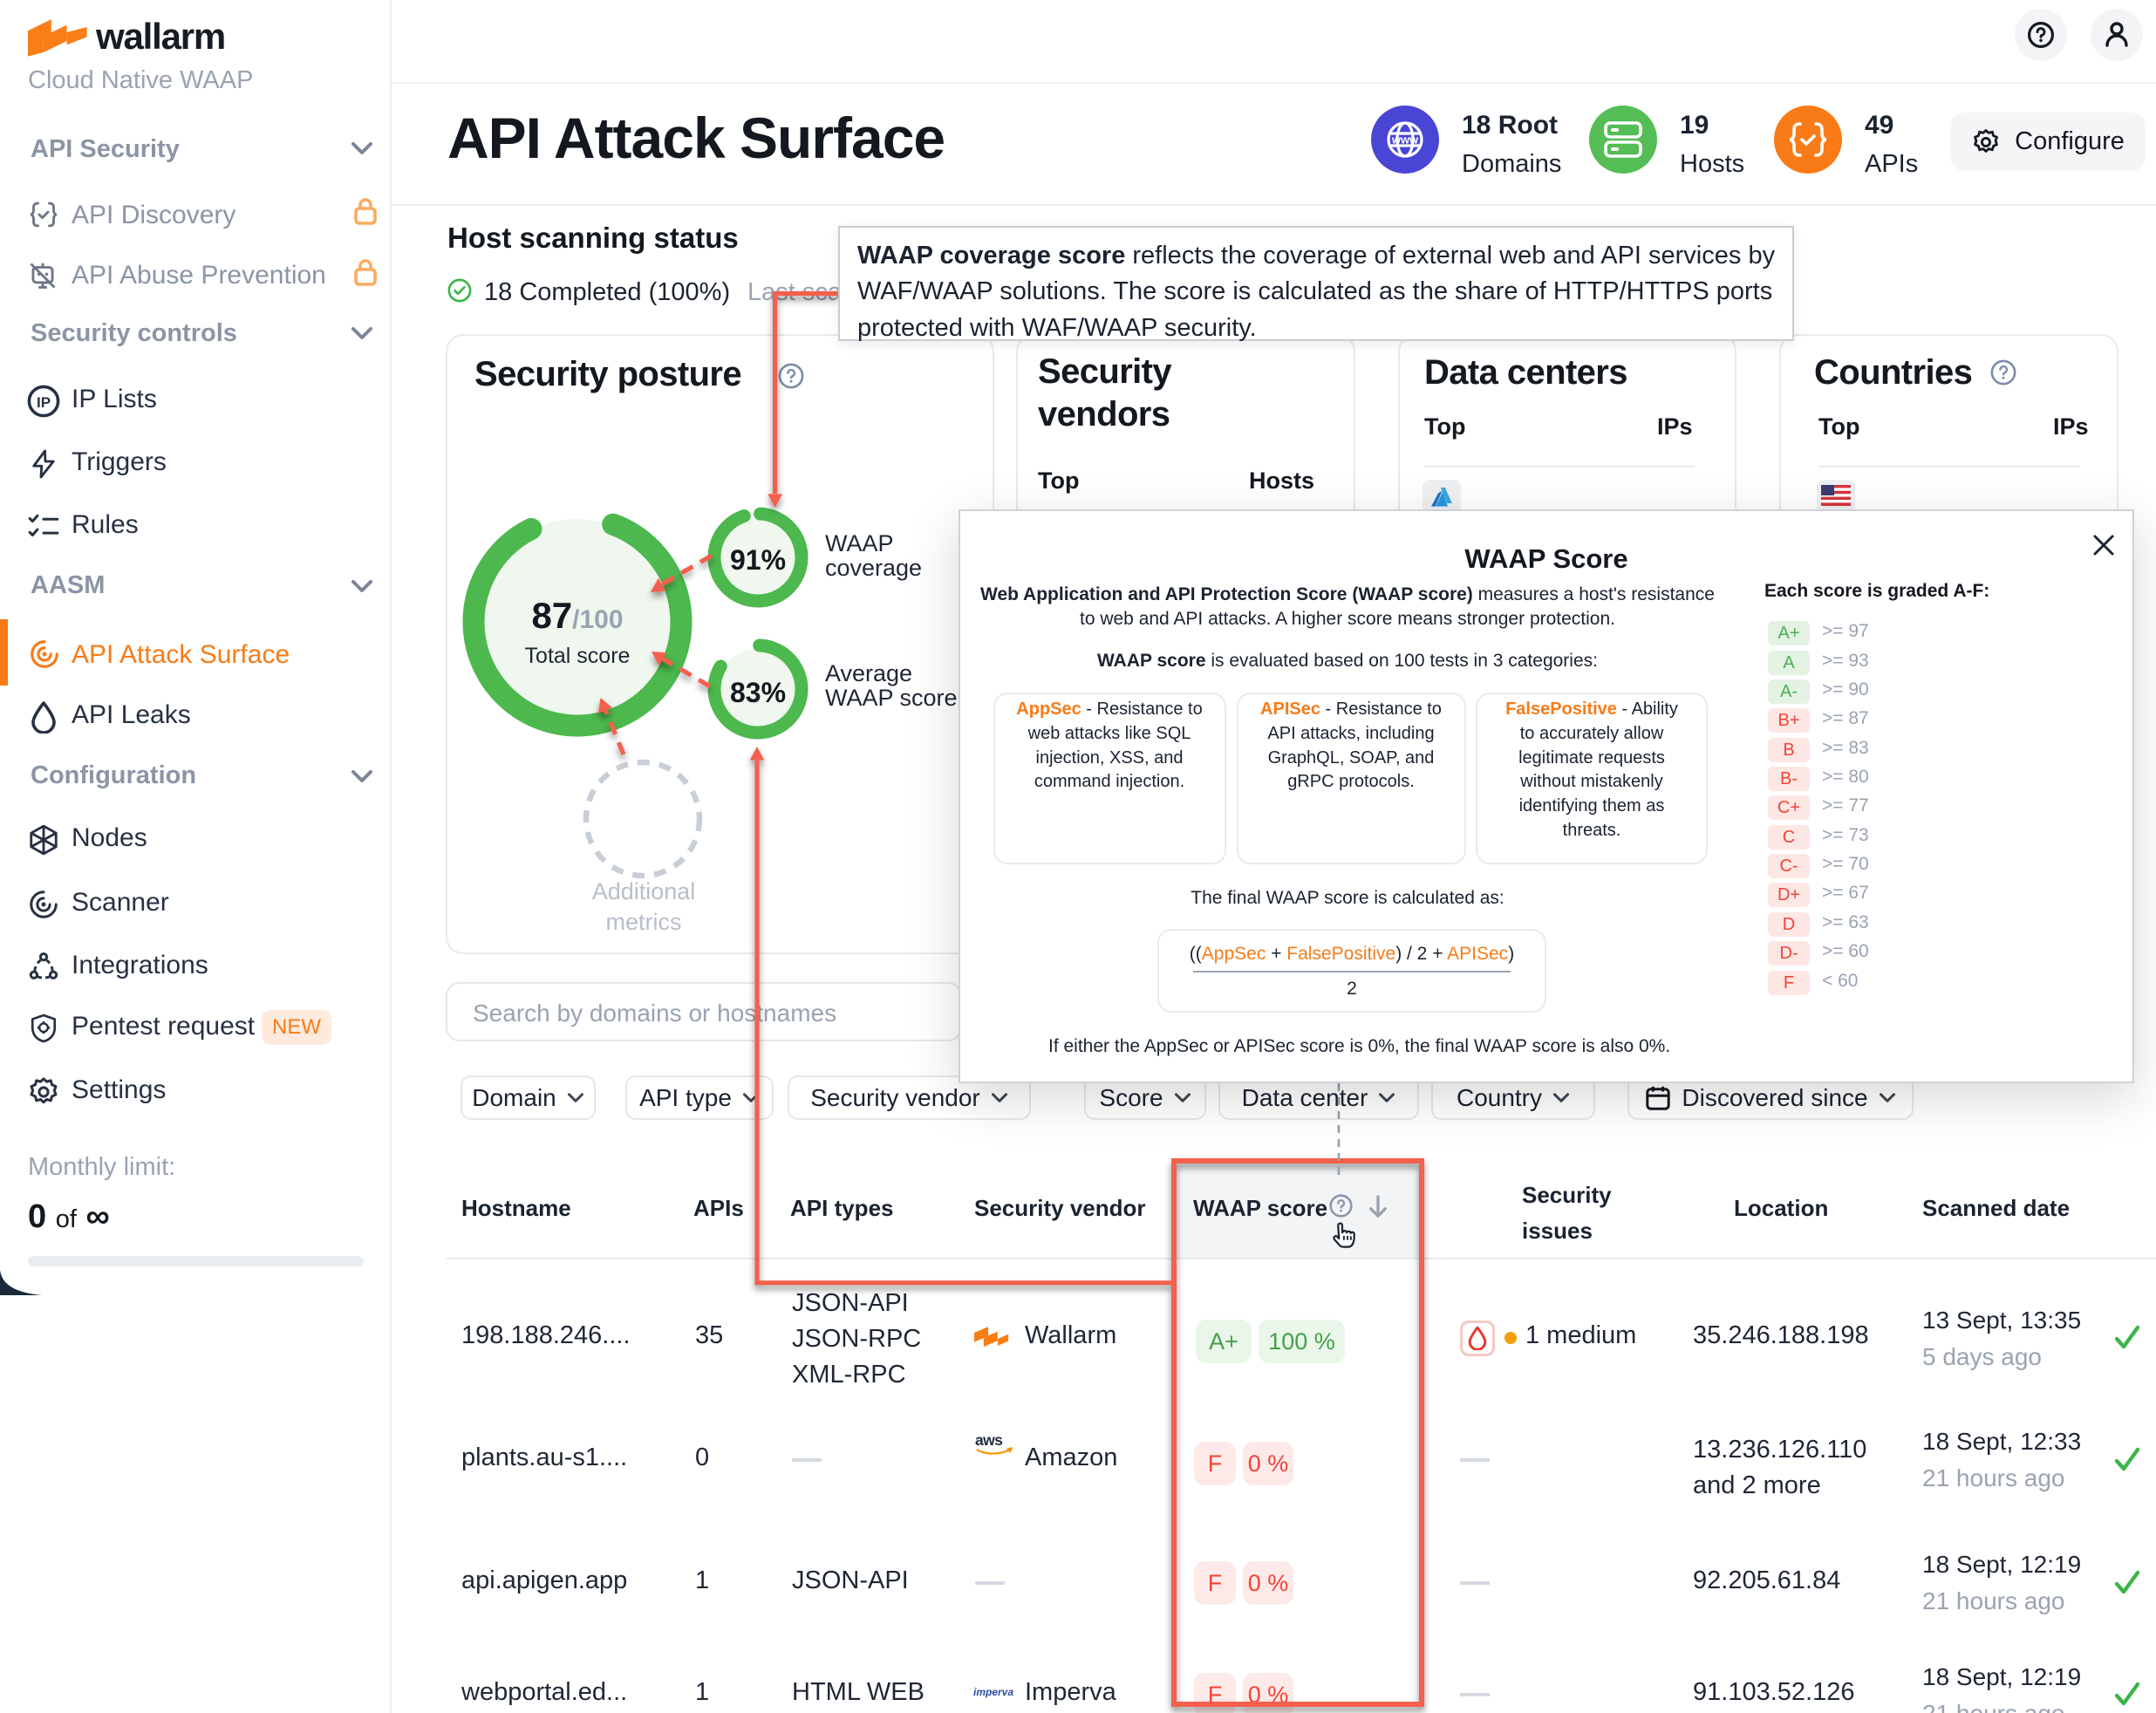  Describe the element at coordinates (993, 1692) in the screenshot. I see `svg-text: imperva` at that location.